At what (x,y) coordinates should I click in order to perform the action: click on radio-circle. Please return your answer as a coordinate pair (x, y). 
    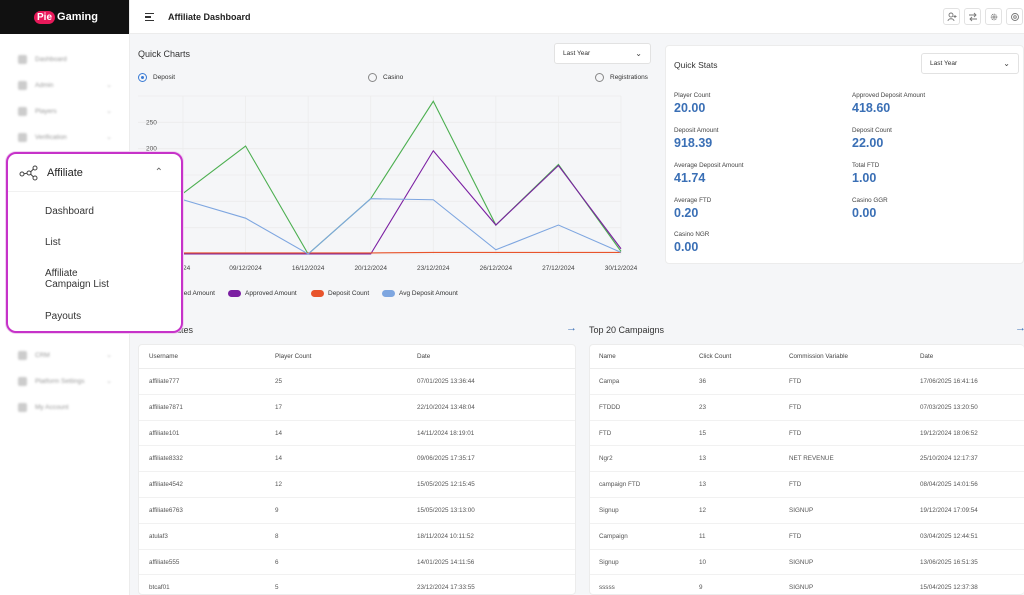
    Looking at the image, I should click on (372, 77).